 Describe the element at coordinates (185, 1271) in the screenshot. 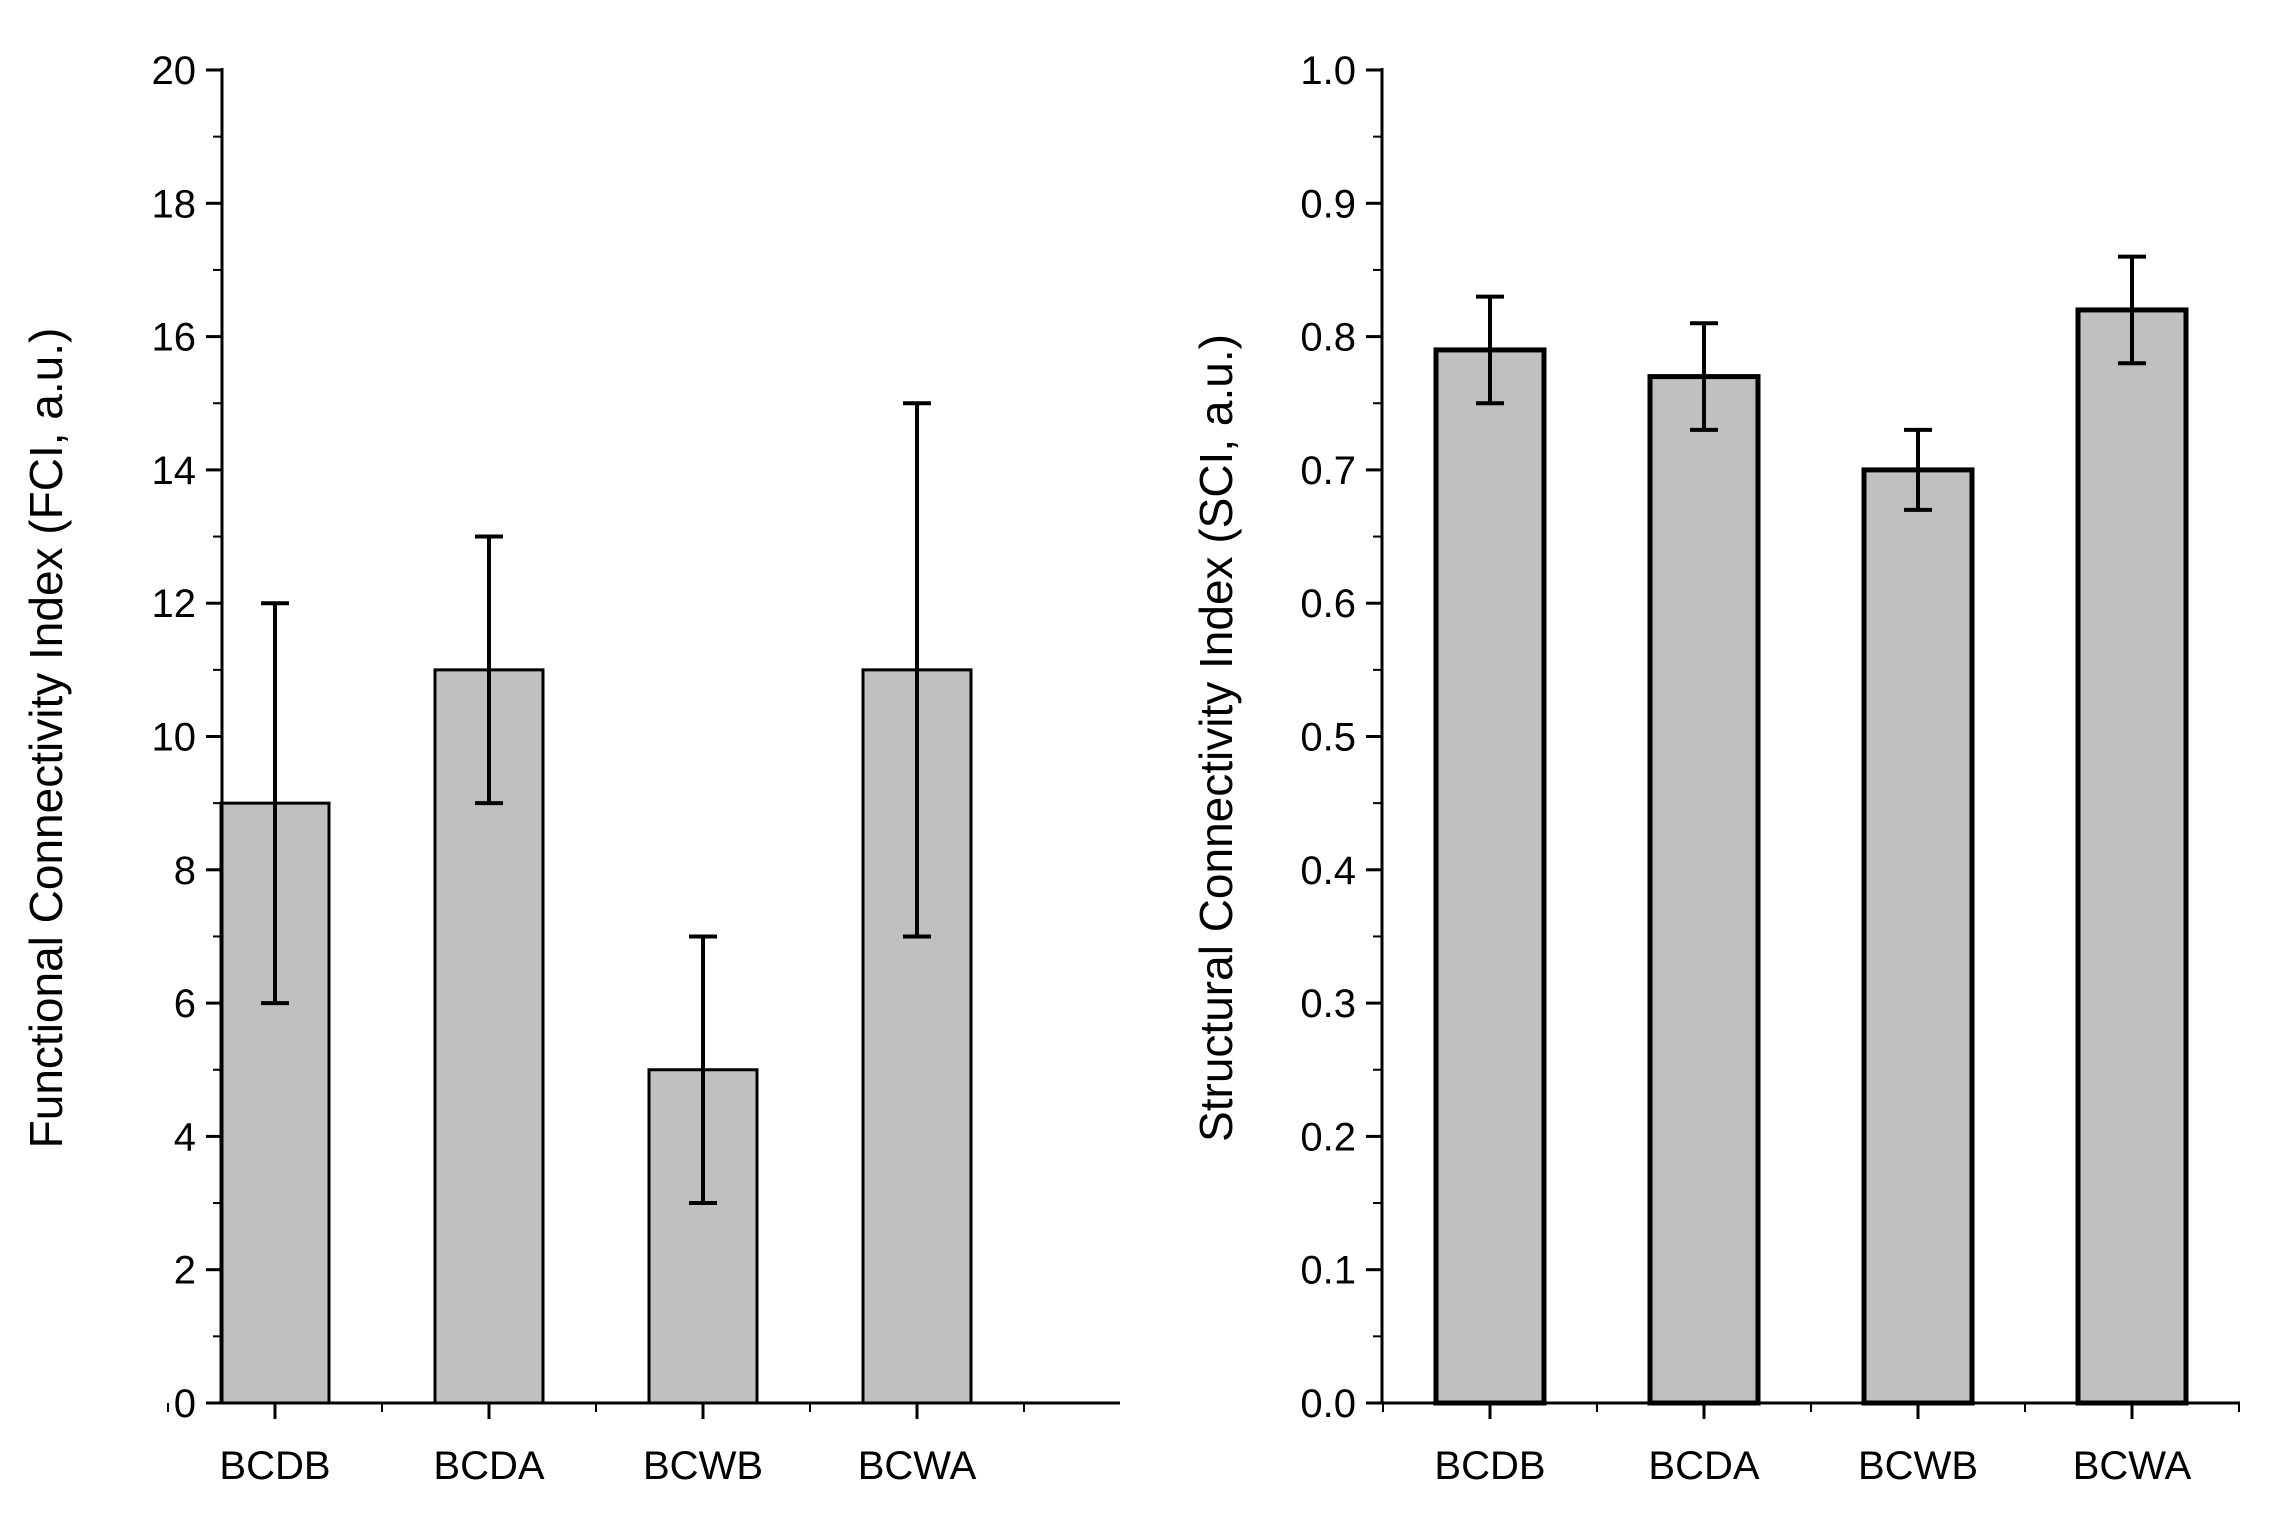

I see `y-tick-label: 2` at that location.